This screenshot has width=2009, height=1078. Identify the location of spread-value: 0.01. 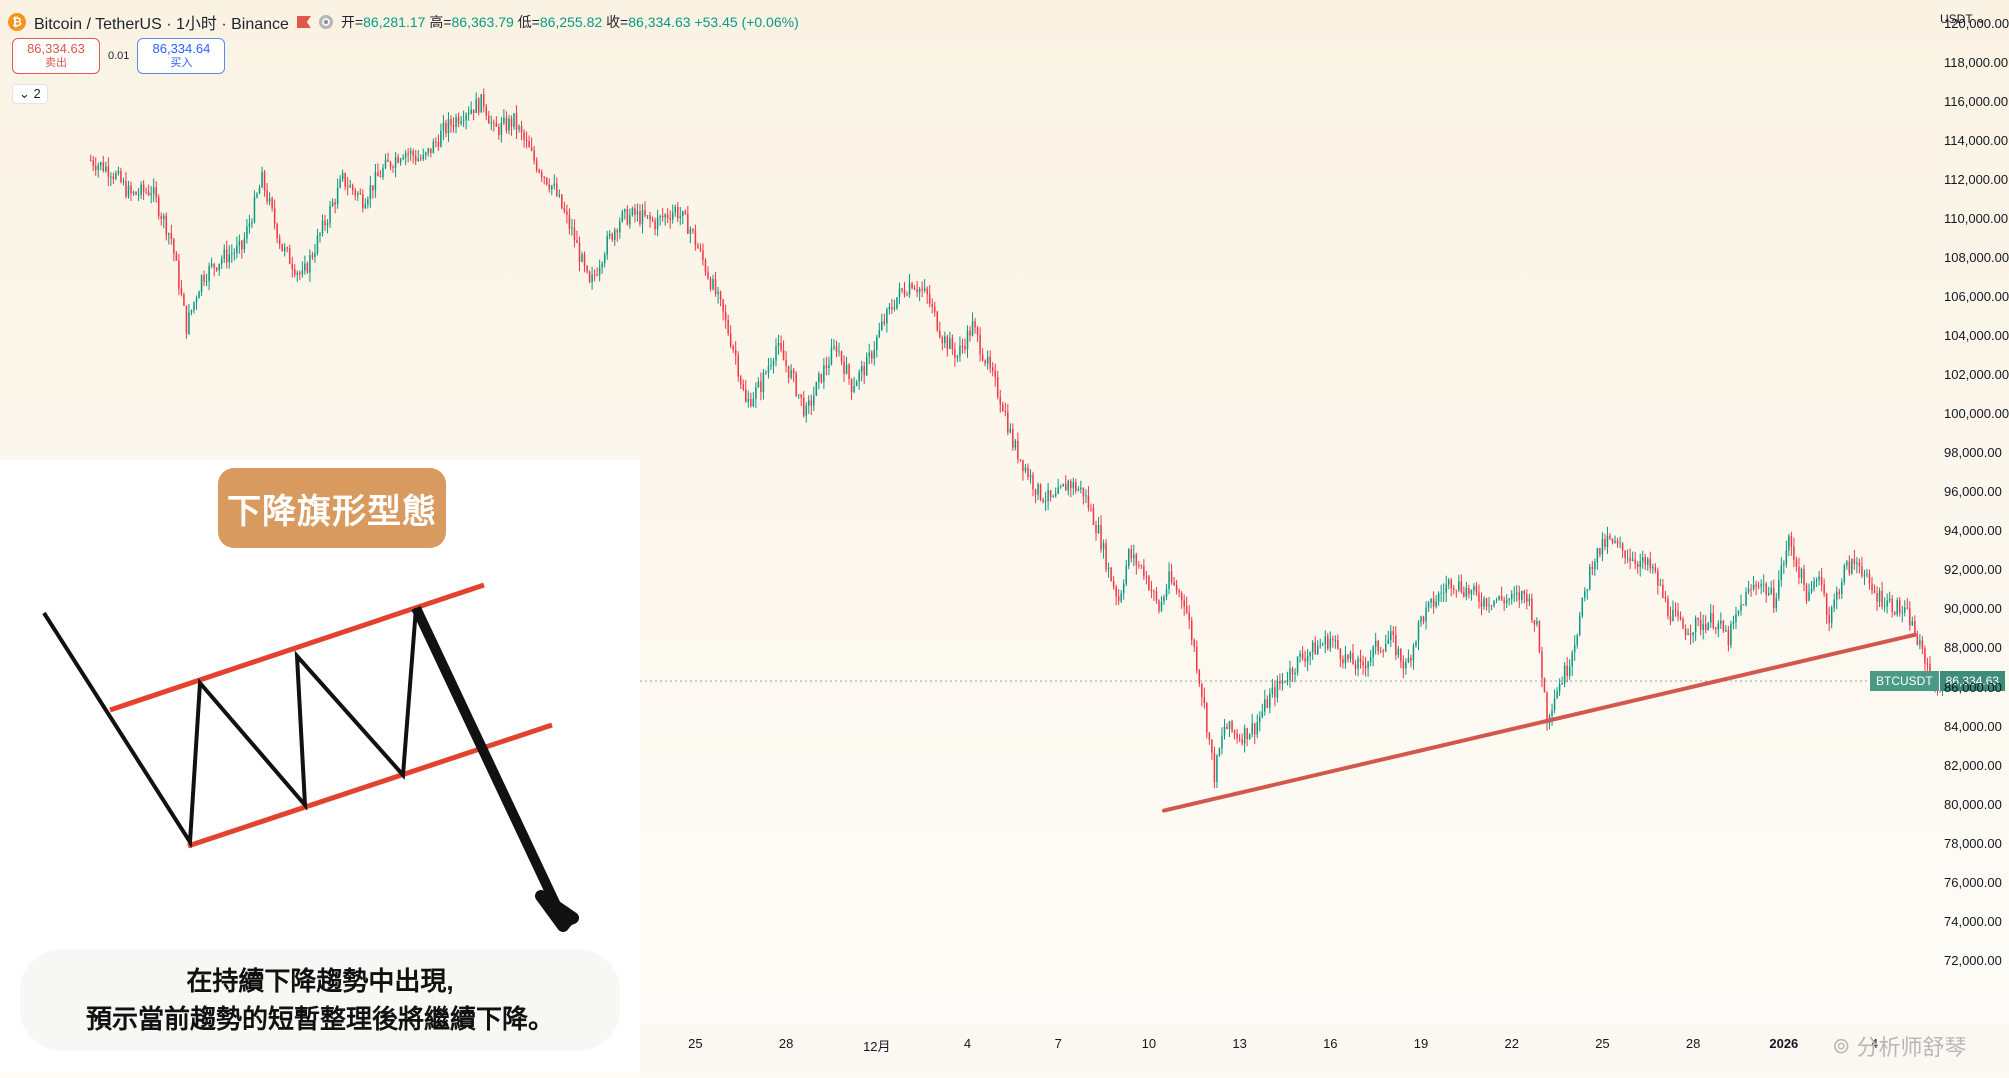
(119, 56).